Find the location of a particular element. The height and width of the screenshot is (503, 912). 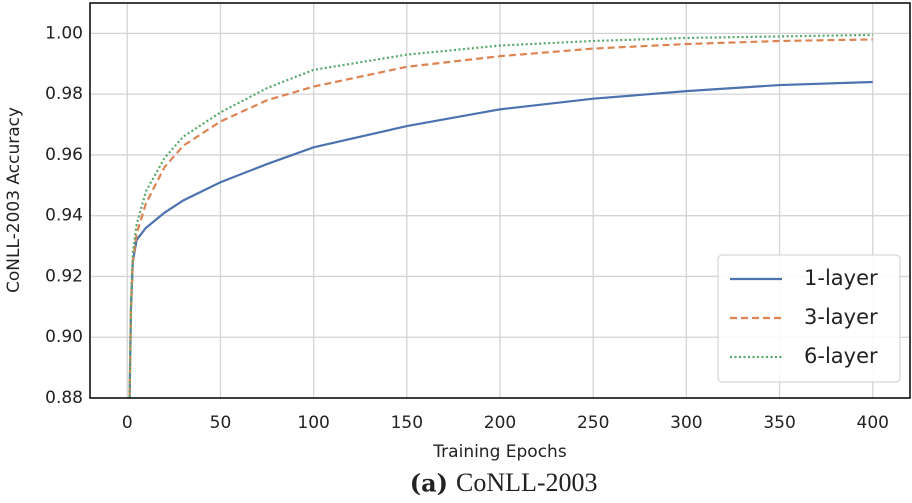

x-tick-label: 50 is located at coordinates (221, 423).